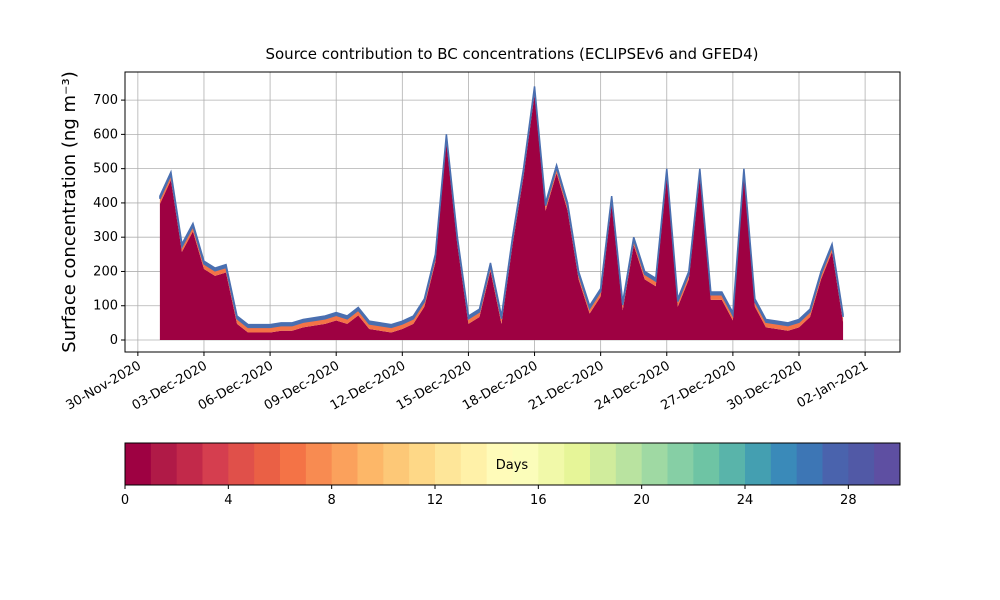 This screenshot has width=1000, height=600. What do you see at coordinates (848, 500) in the screenshot?
I see `colorbar-tick-label: 28` at bounding box center [848, 500].